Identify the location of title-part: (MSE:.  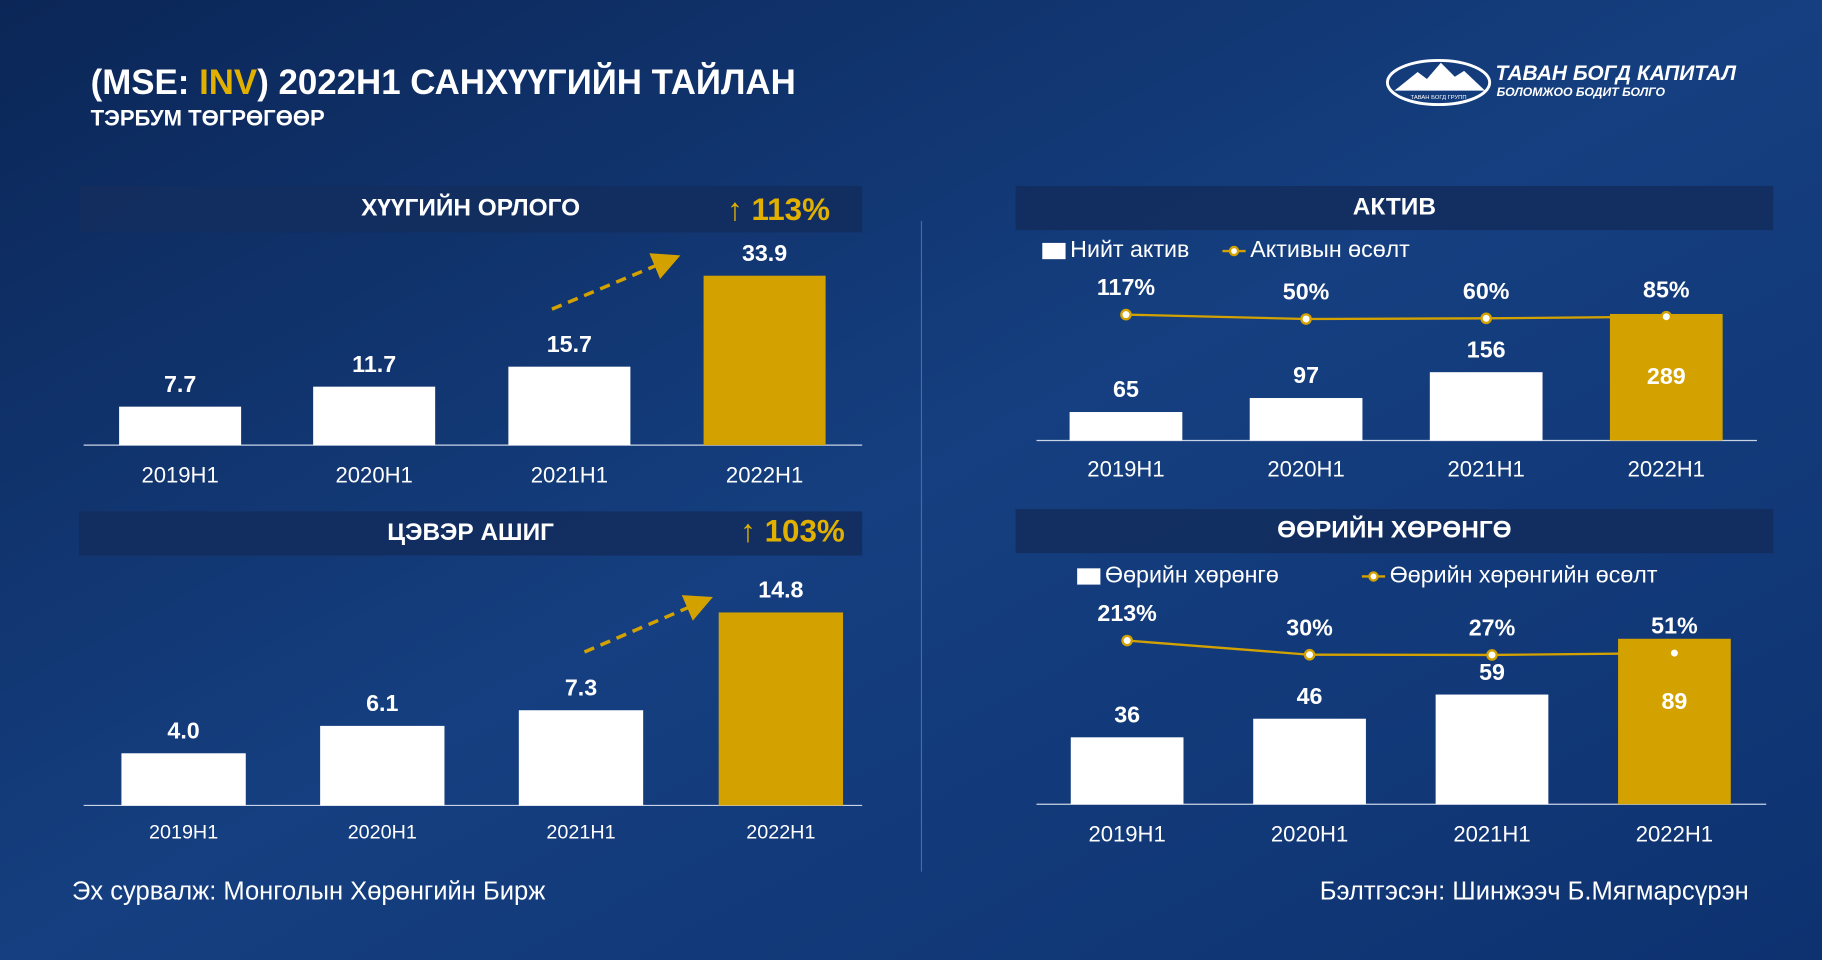
(145, 82).